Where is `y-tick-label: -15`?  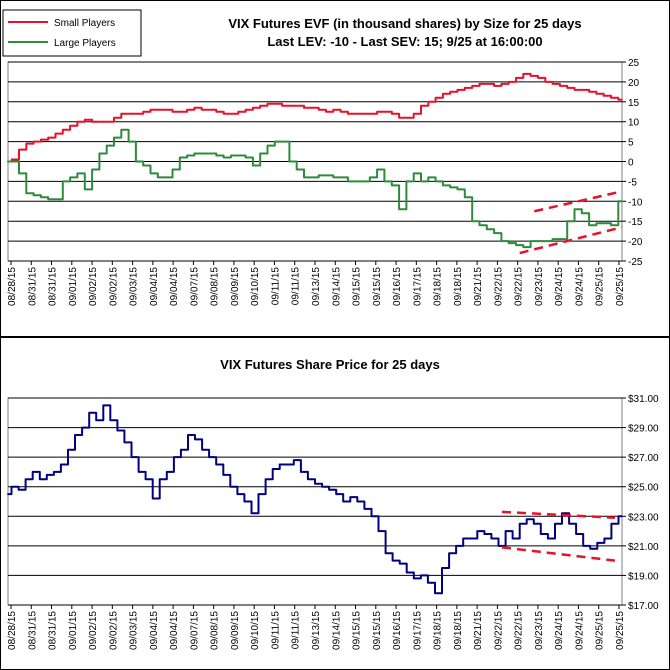 y-tick-label: -15 is located at coordinates (635, 222).